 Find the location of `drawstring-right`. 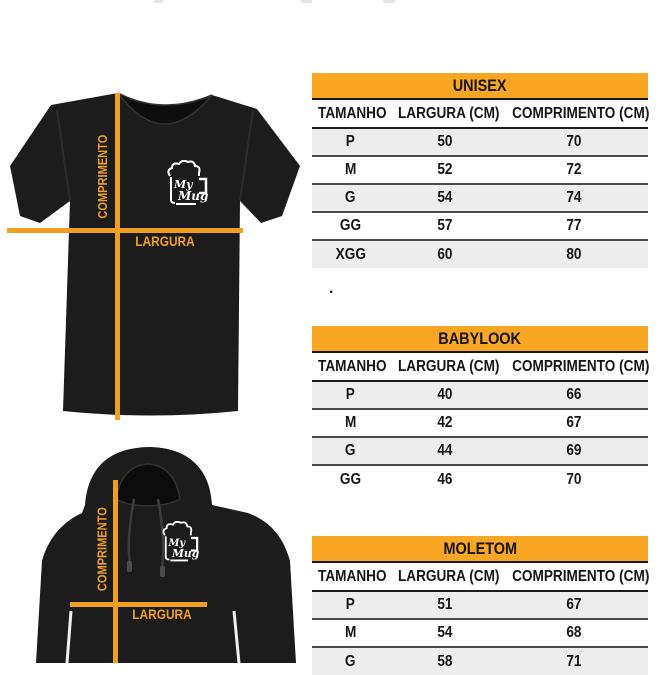

drawstring-right is located at coordinates (160, 534).